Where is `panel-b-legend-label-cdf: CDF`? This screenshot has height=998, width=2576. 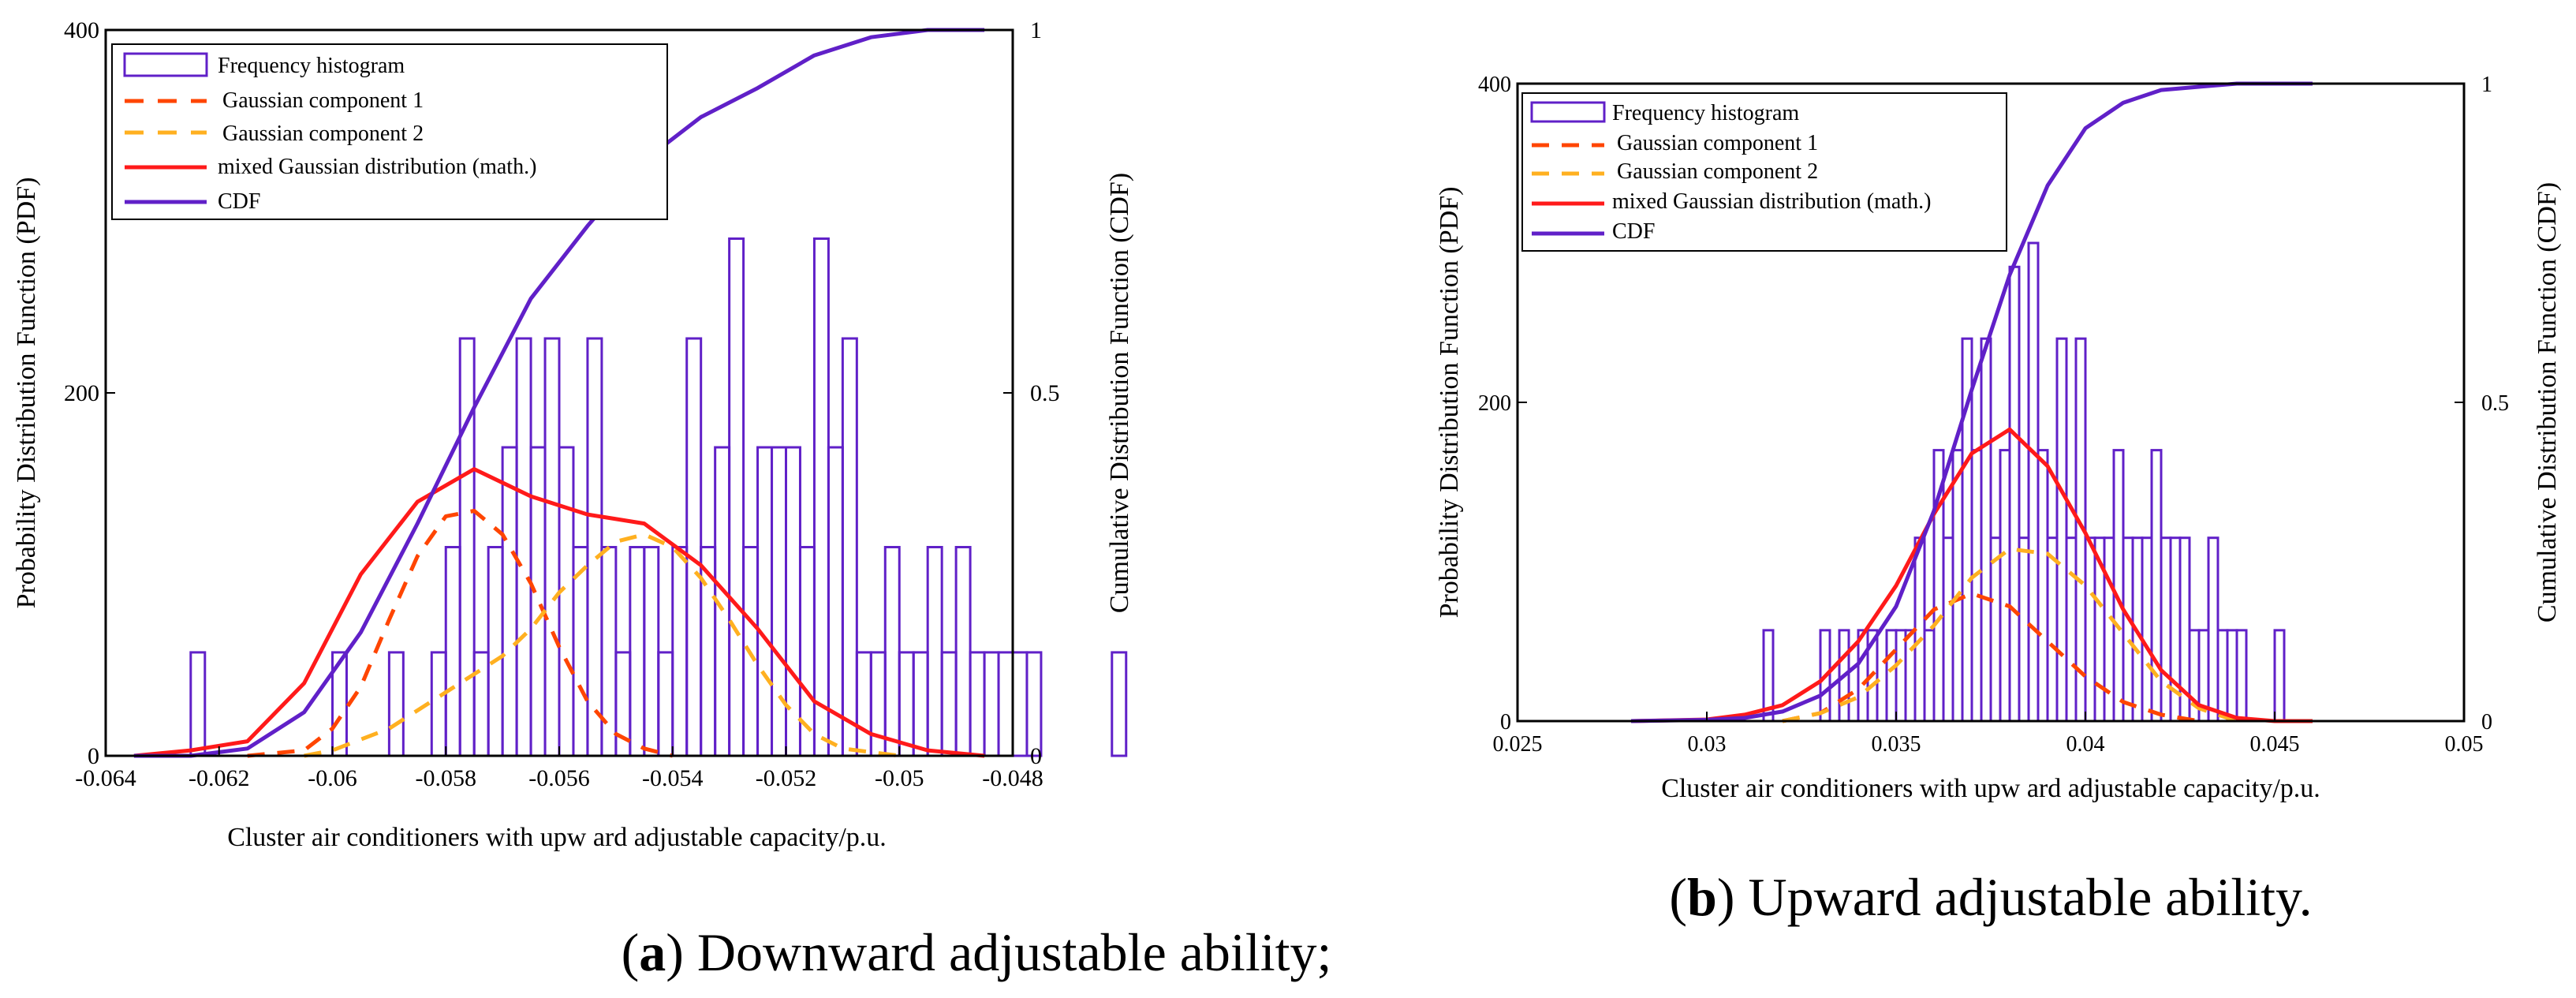
panel-b-legend-label-cdf: CDF is located at coordinates (1633, 231).